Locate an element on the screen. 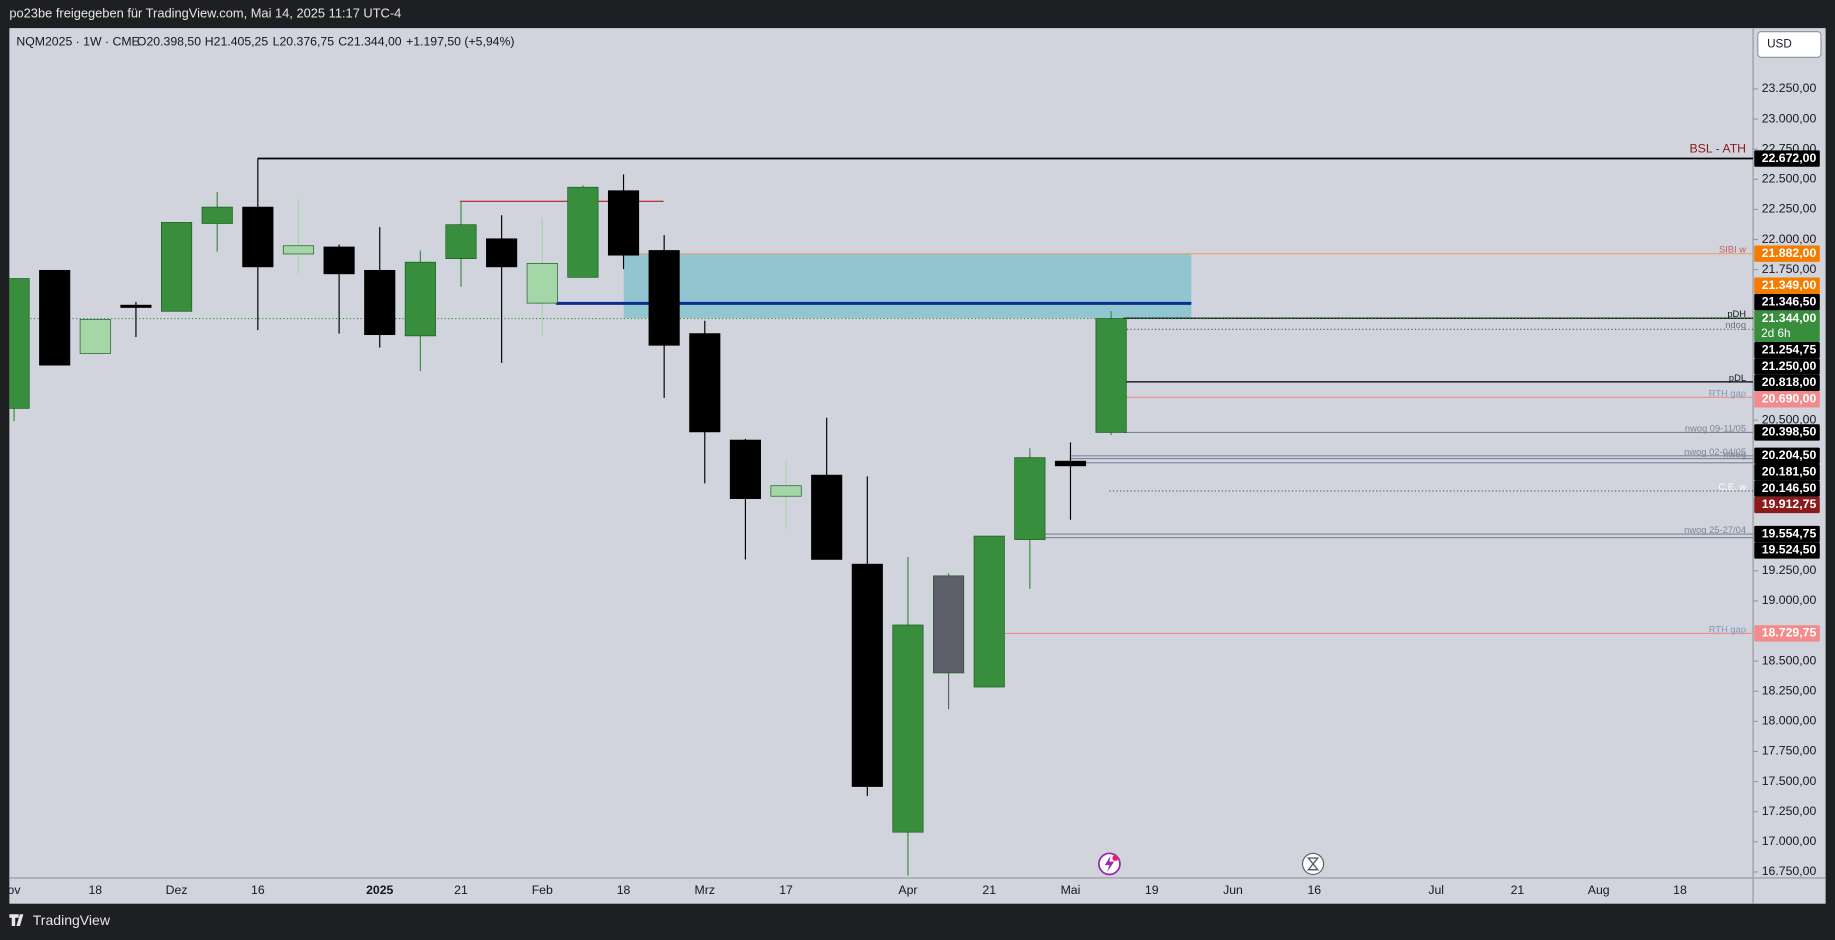  session-icon-glyph is located at coordinates (1313, 864).